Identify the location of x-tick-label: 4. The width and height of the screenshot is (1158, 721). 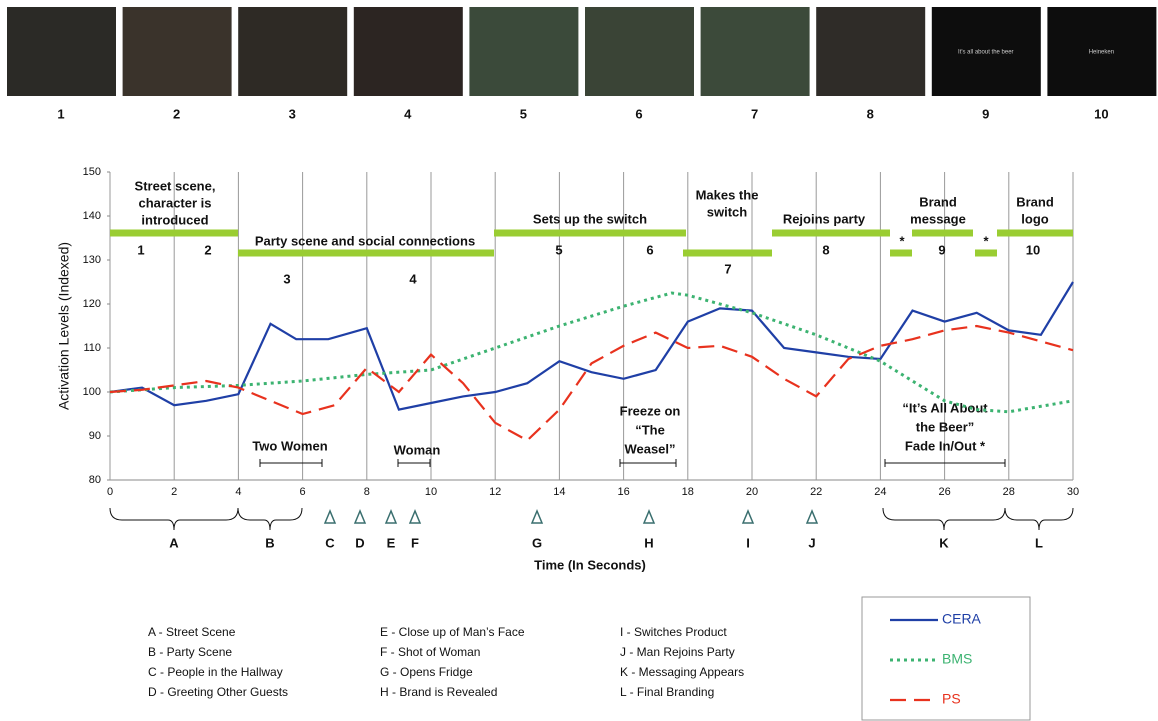
(238, 492).